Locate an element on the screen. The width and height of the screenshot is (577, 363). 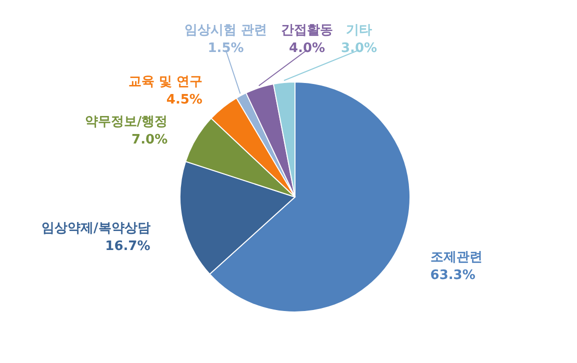
data-label: 63.3% is located at coordinates (453, 276).